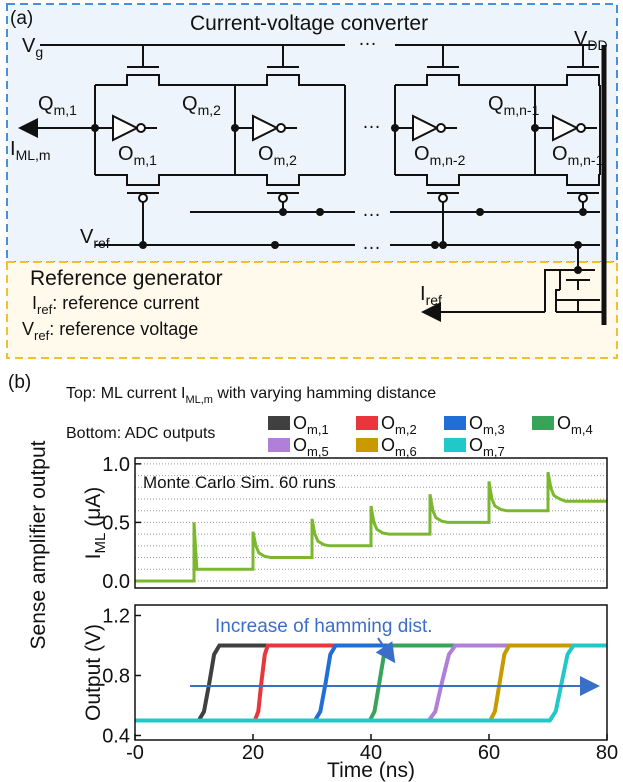 This screenshot has width=623, height=782. Describe the element at coordinates (277, 155) in the screenshot. I see `o-label: Om,2` at that location.